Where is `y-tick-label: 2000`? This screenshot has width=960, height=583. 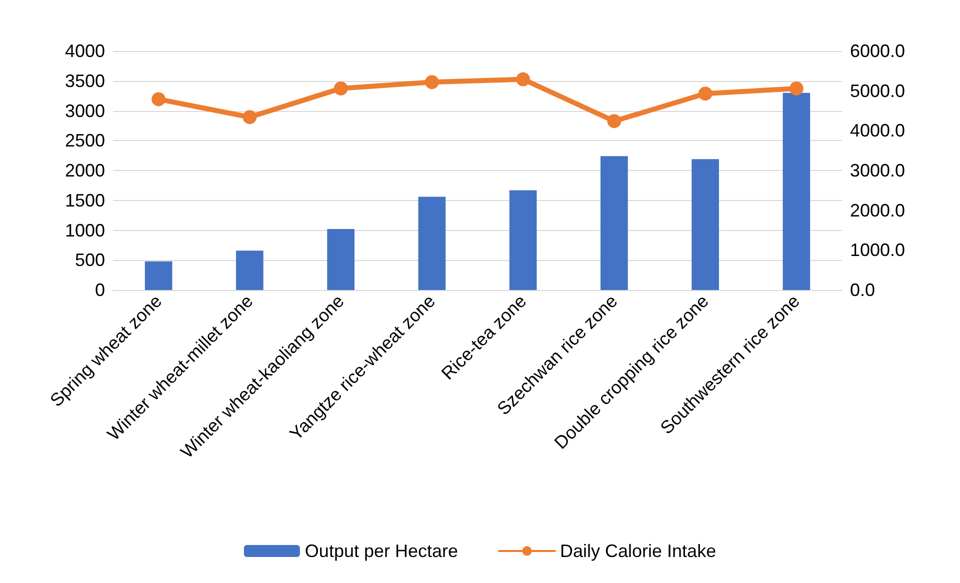
y-tick-label: 2000 is located at coordinates (84, 170).